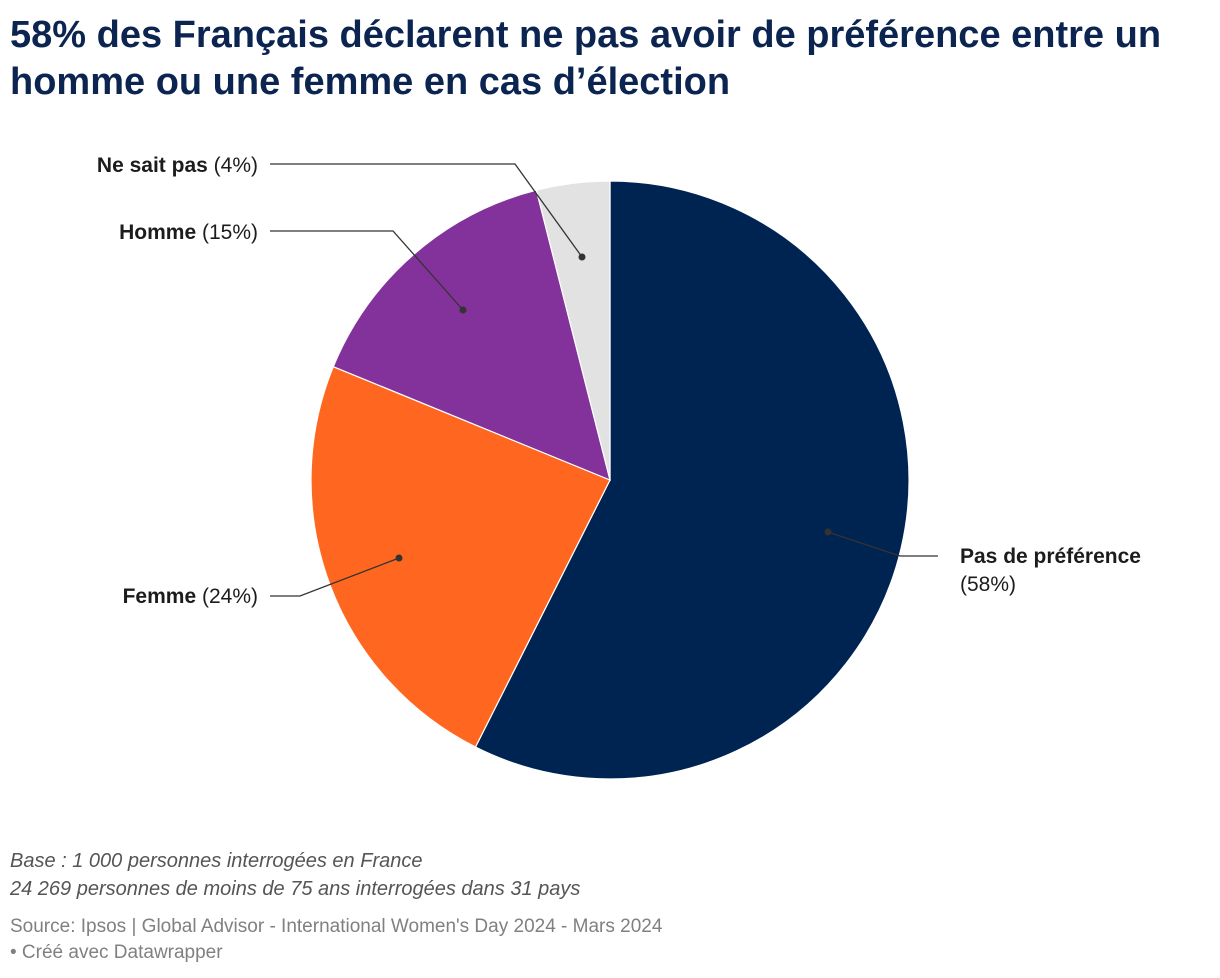 This screenshot has width=1220, height=978. Describe the element at coordinates (573, 330) in the screenshot. I see `pie-slice-ne-sait-pas` at that location.